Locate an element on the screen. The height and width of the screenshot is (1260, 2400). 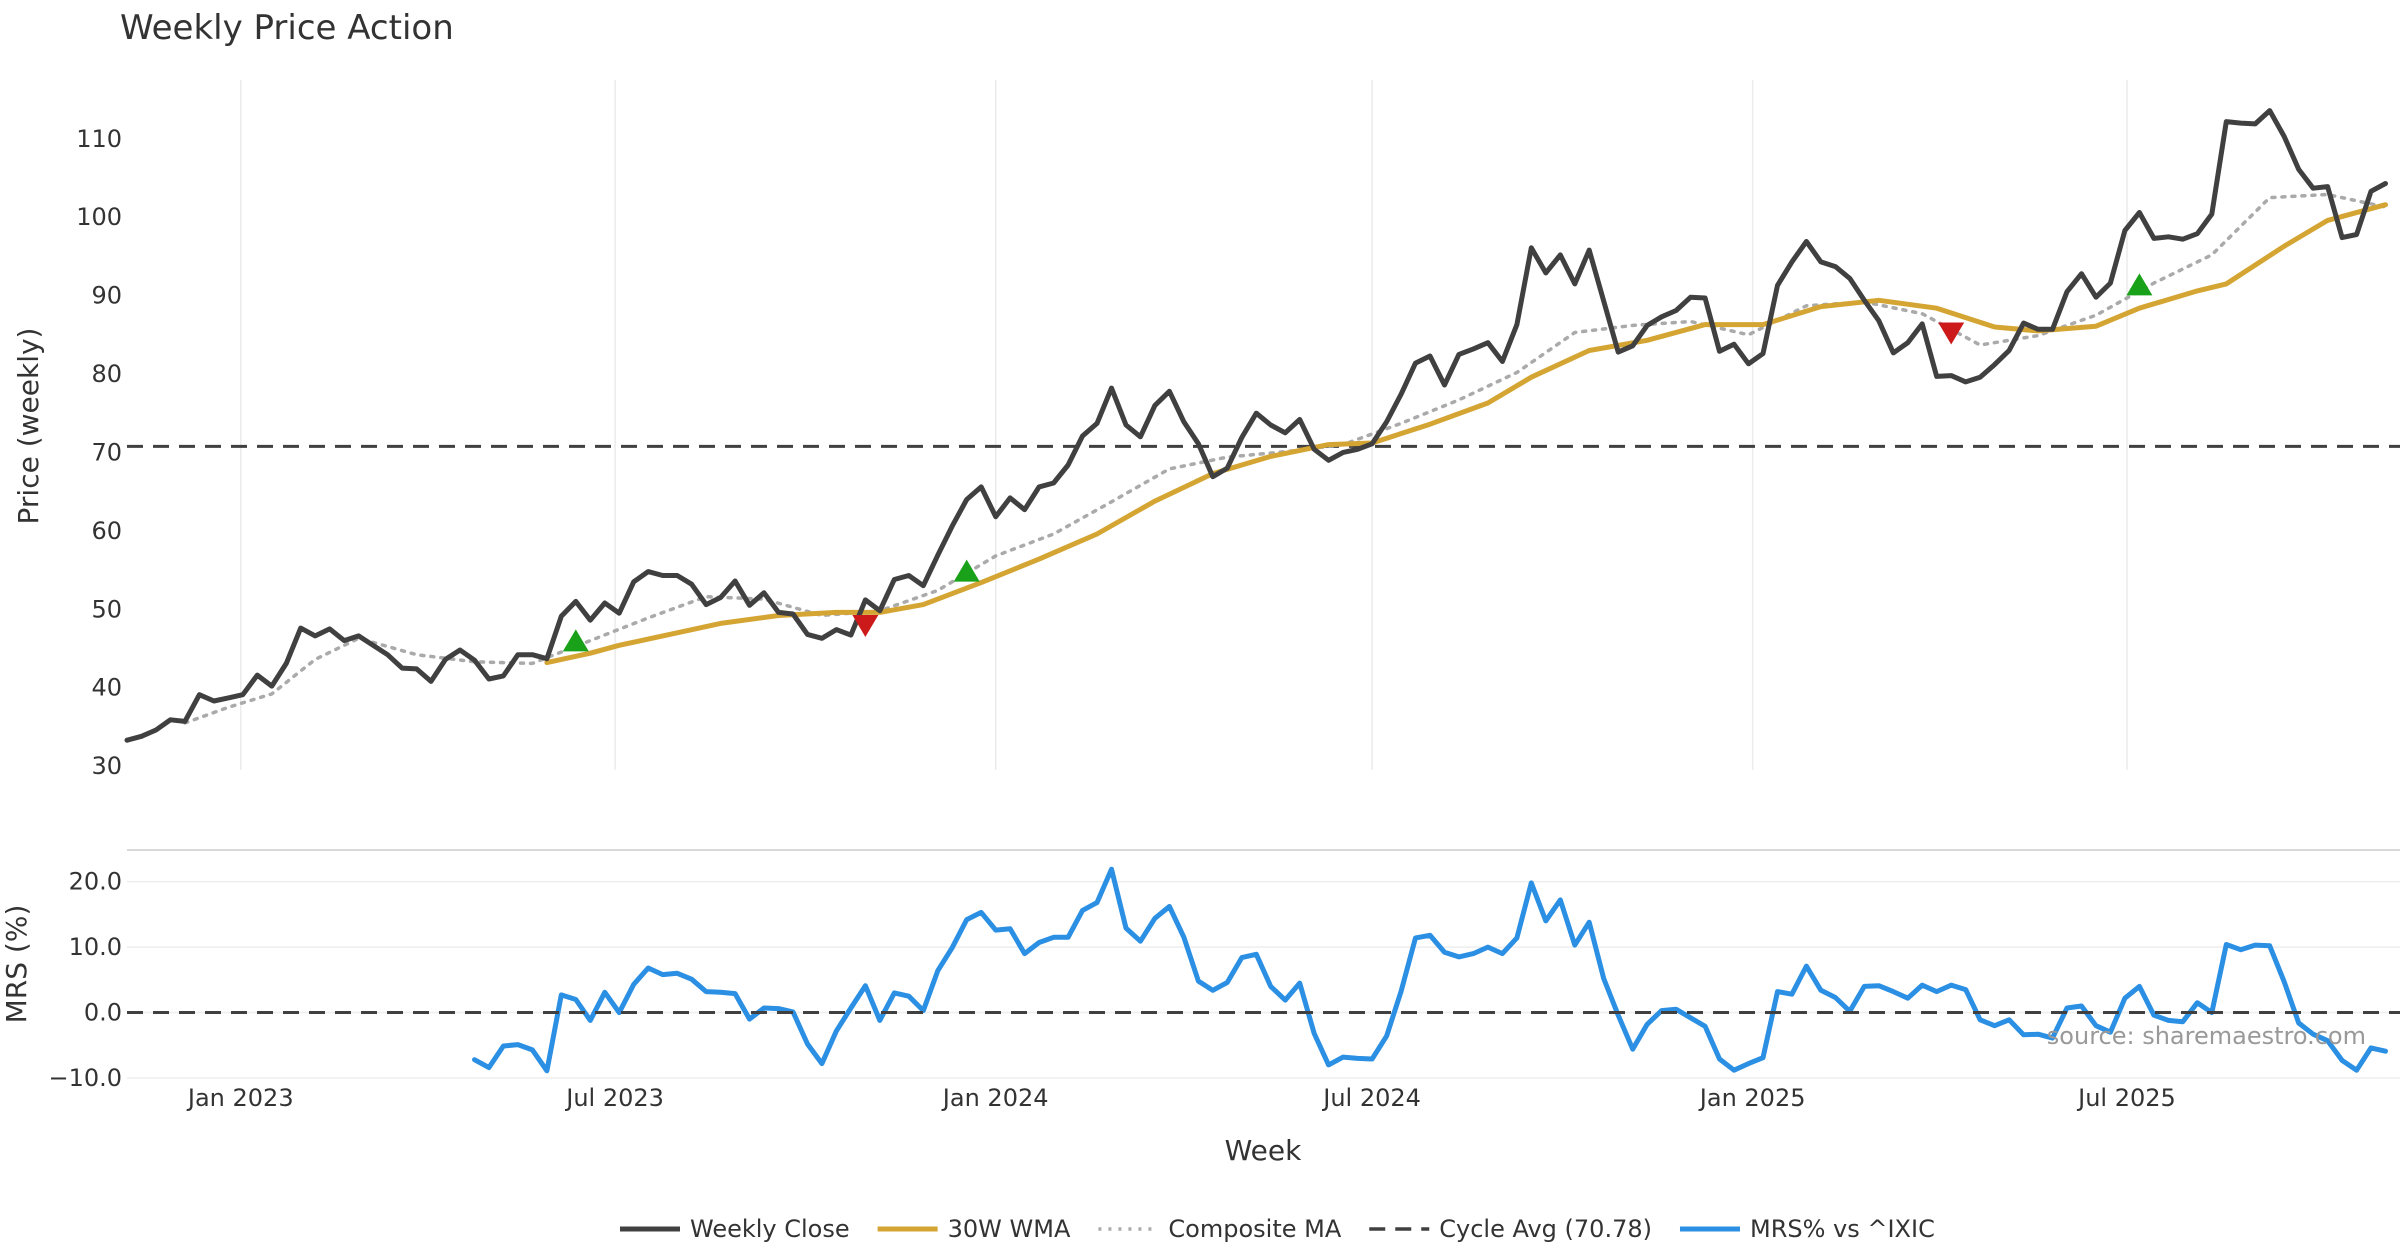
x-tick-label: Jan 2025 is located at coordinates (1752, 1098).